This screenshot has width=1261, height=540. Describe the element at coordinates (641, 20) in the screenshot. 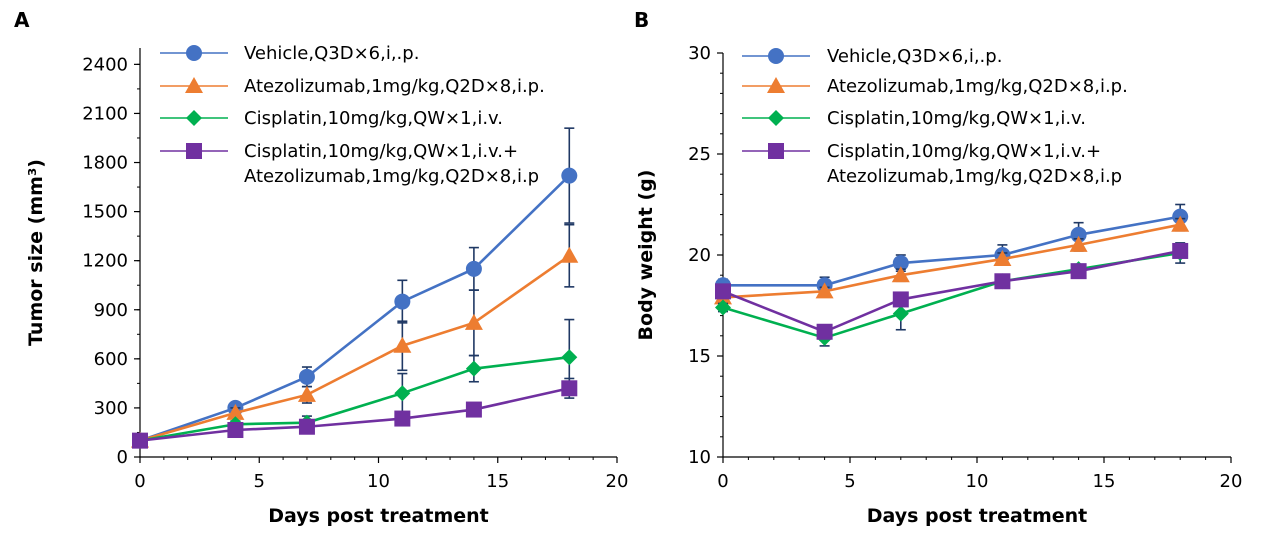

I see `panel-letter: B` at that location.